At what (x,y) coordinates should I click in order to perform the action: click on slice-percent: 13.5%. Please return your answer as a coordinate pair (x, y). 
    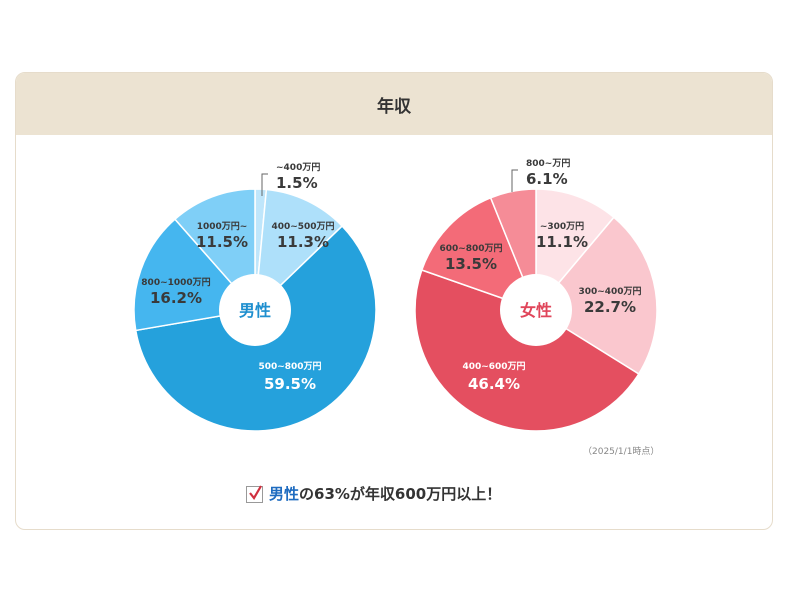
    Looking at the image, I should click on (471, 264).